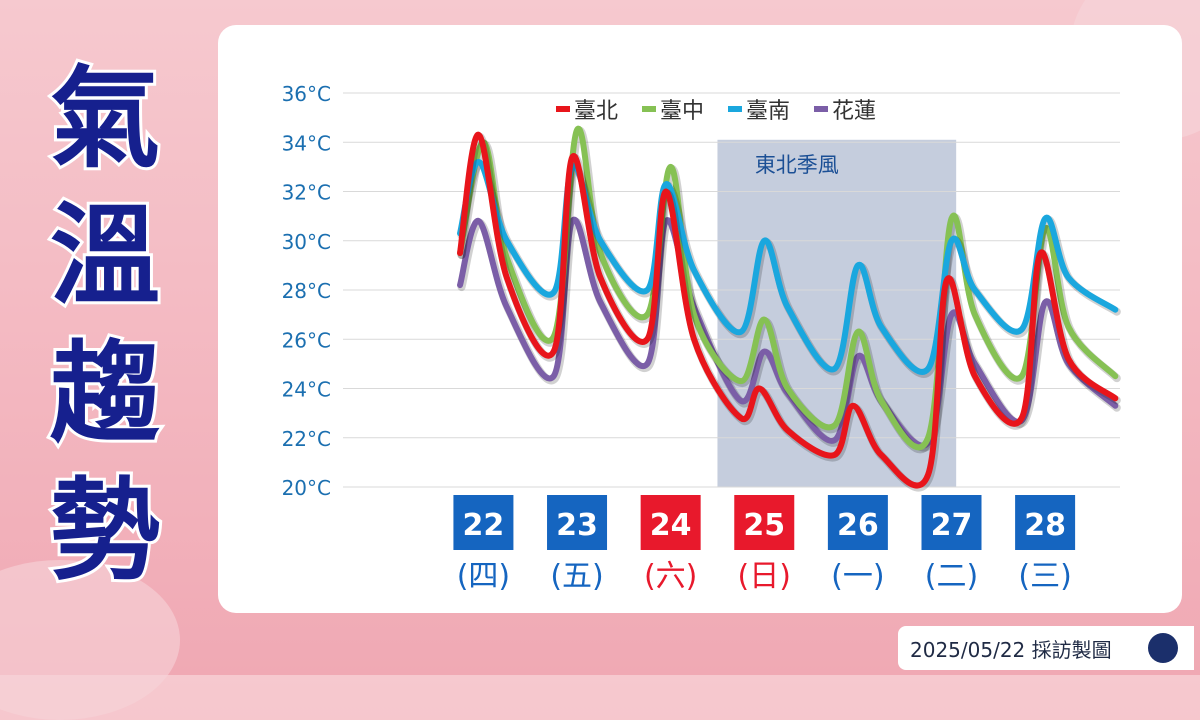  I want to click on y-tick-label: 24°C, so click(306, 390).